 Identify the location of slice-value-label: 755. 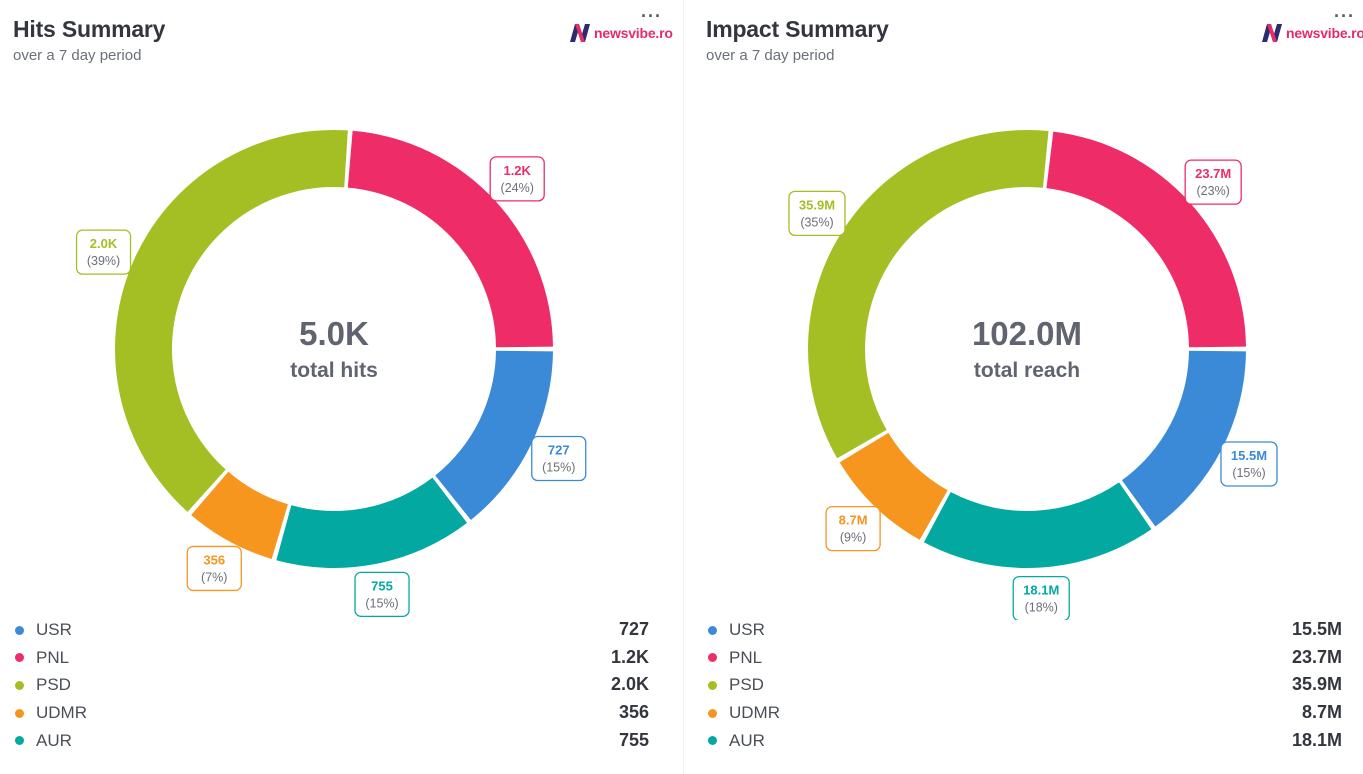
(382, 585).